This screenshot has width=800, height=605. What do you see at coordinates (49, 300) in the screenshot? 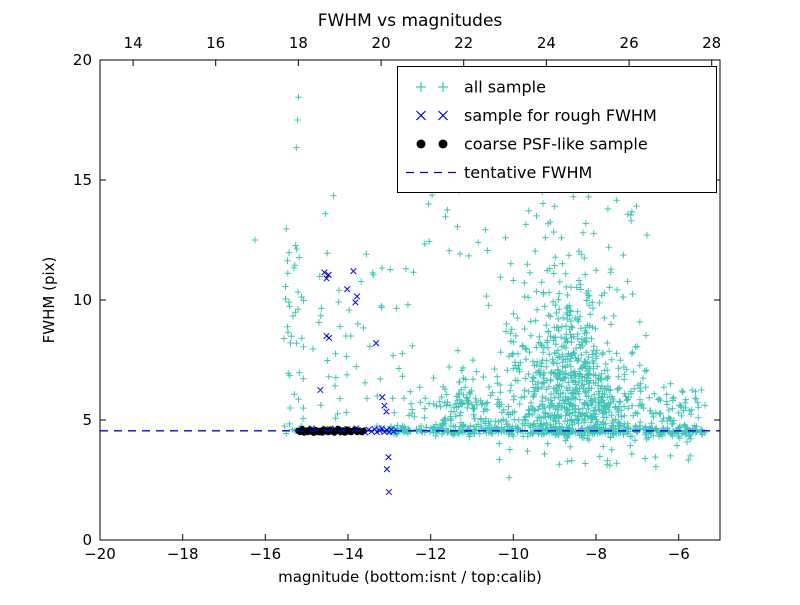
I see `y-axis-label: FWHM (pix)` at bounding box center [49, 300].